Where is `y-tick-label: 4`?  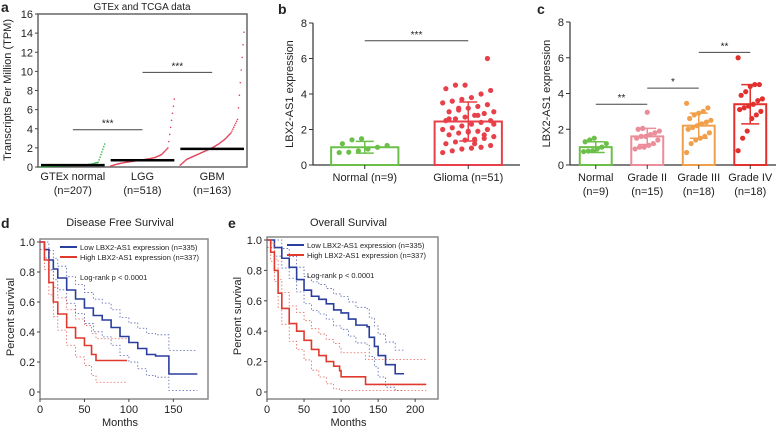
y-tick-label: 4 is located at coordinates (561, 95).